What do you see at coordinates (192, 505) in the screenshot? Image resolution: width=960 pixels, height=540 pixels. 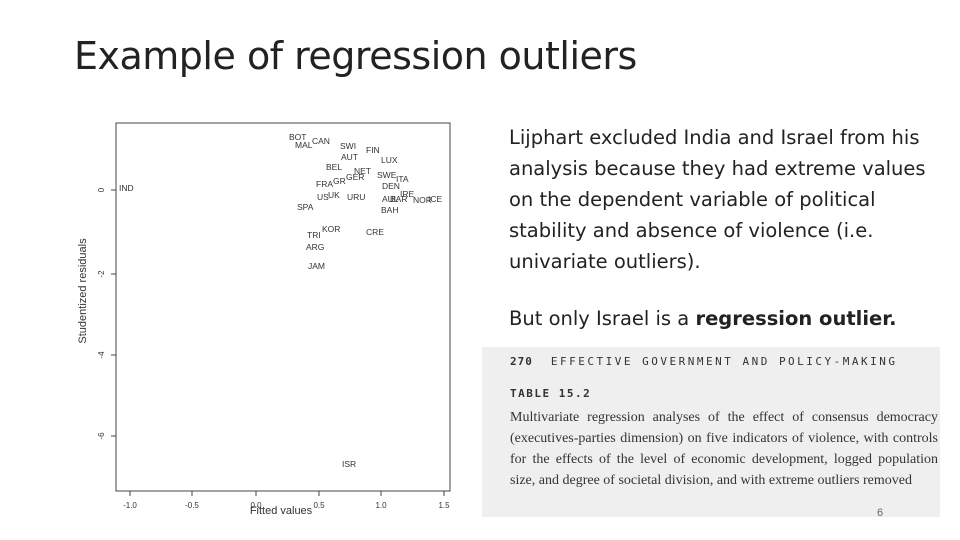 I see `x-tick-label: -0.5` at bounding box center [192, 505].